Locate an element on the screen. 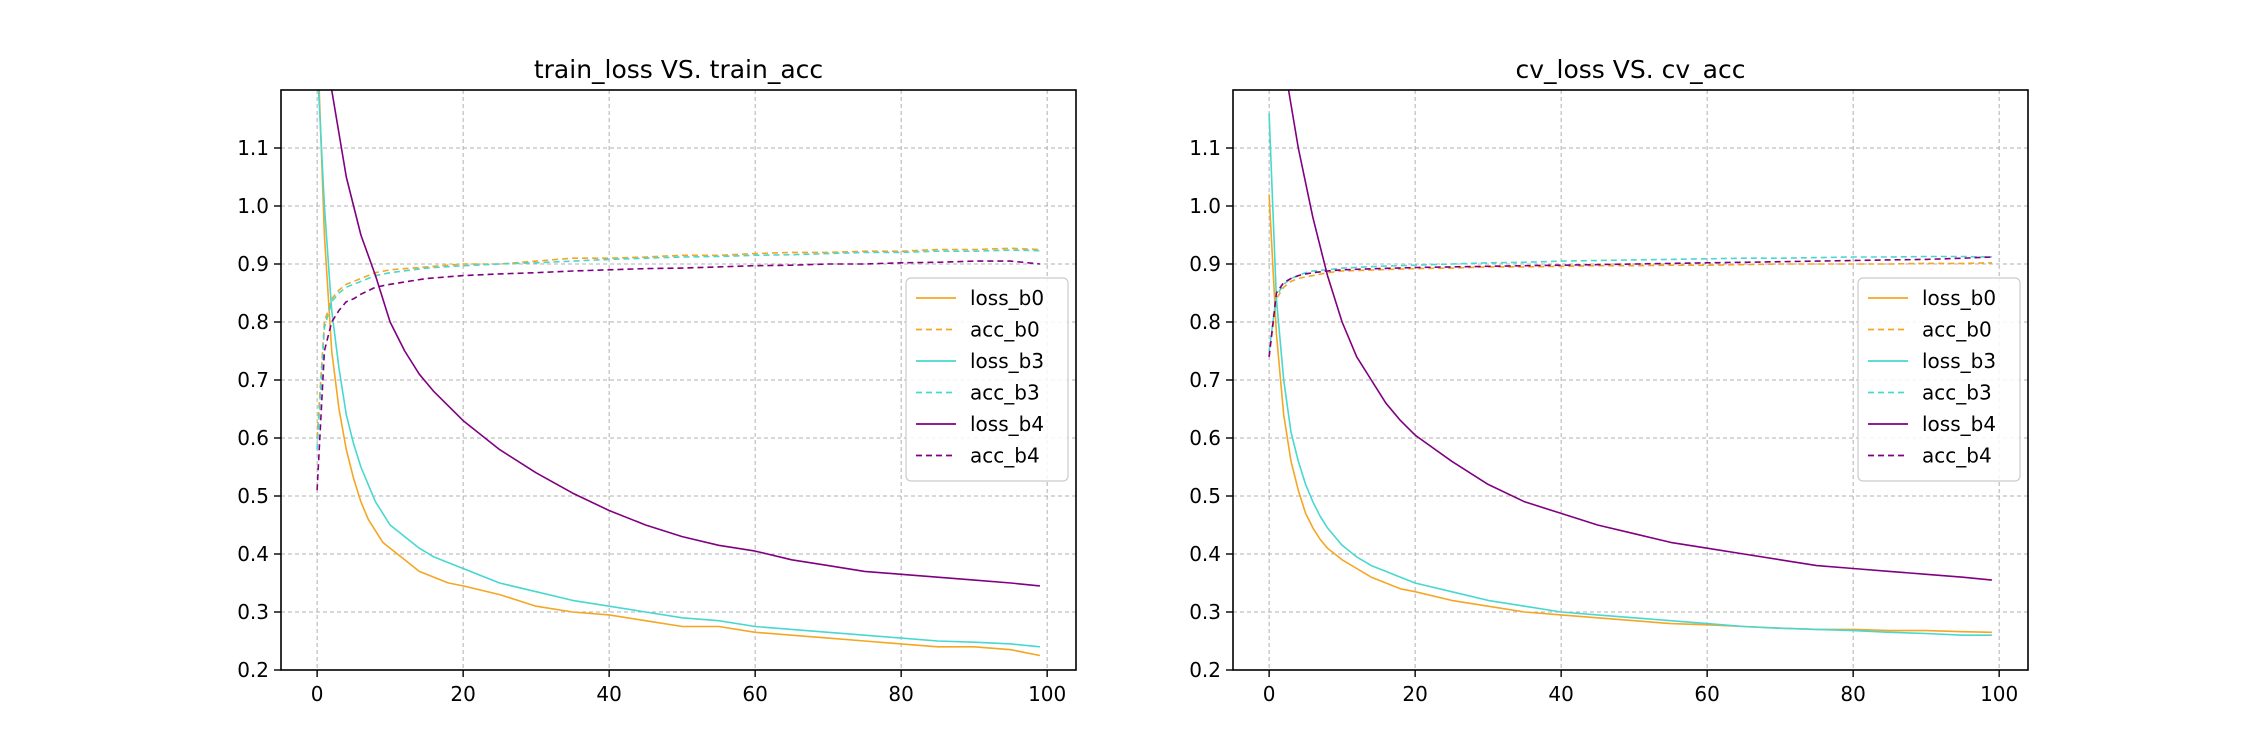  chart-title: train_loss VS. train_acc is located at coordinates (678, 69).